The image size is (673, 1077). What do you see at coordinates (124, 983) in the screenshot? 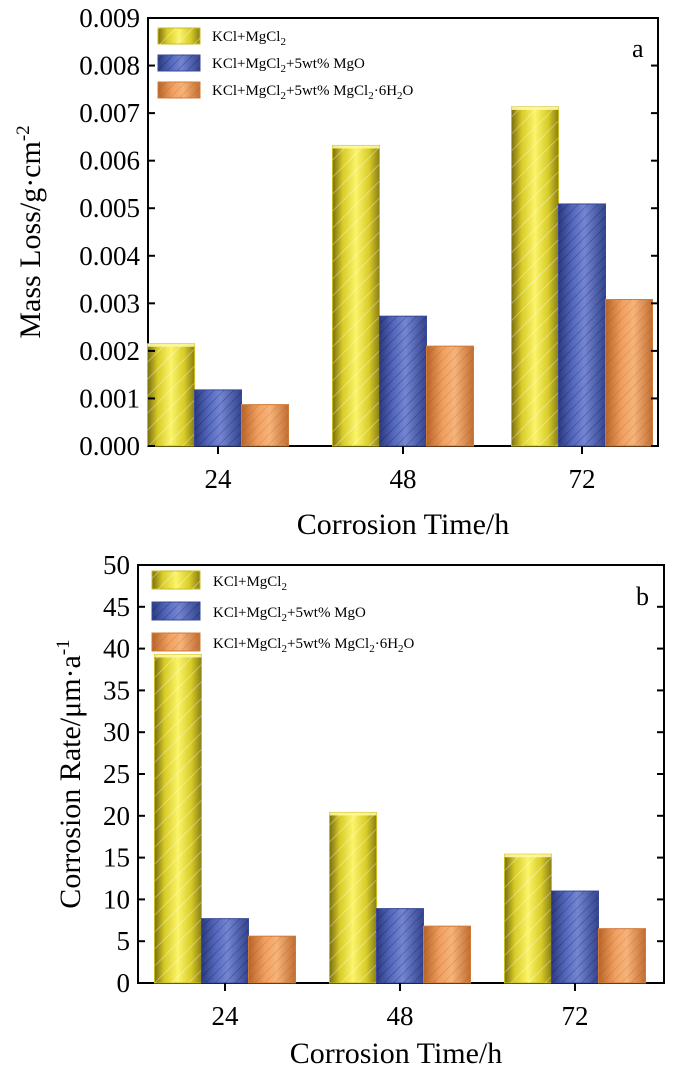
I see `y-tick-label: 0` at bounding box center [124, 983].